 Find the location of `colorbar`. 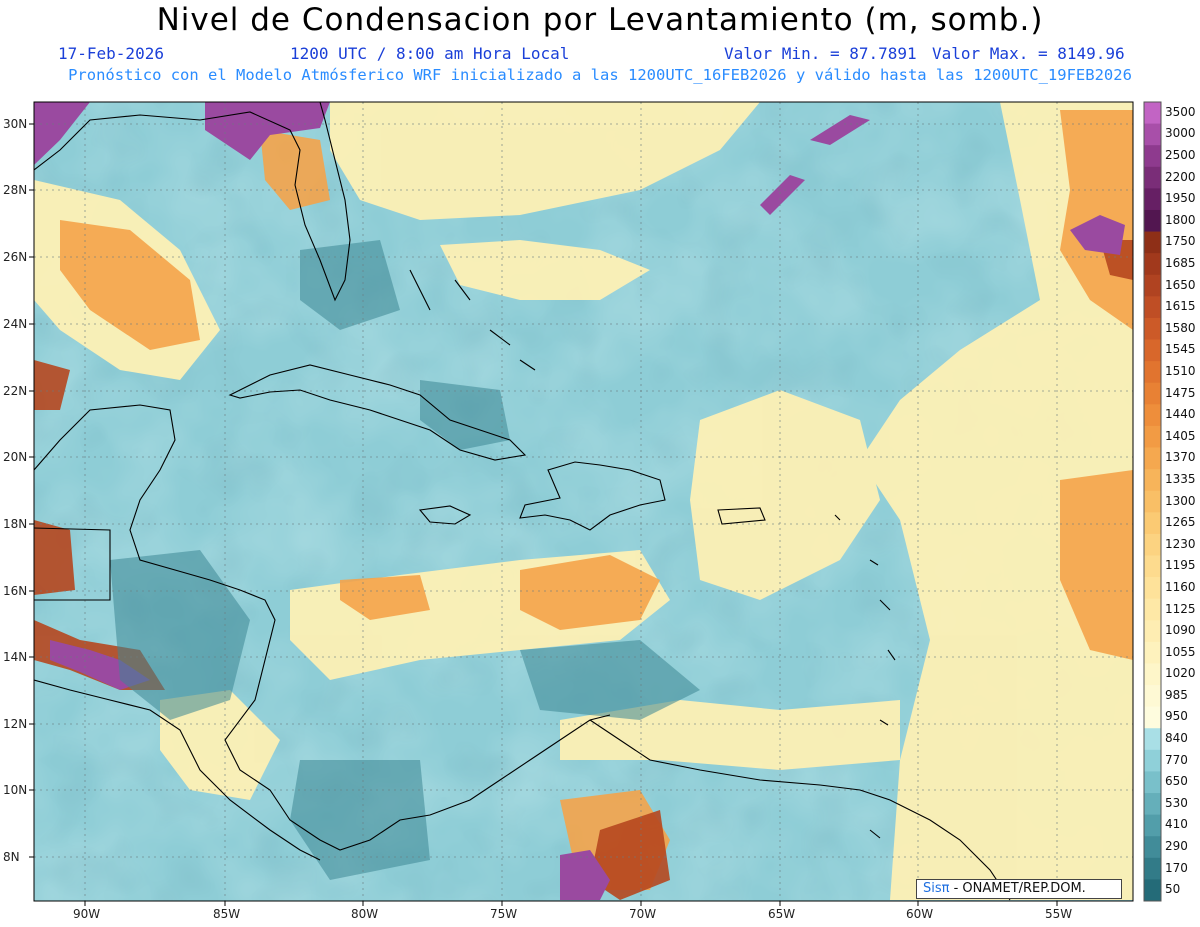

colorbar is located at coordinates (1152, 501).